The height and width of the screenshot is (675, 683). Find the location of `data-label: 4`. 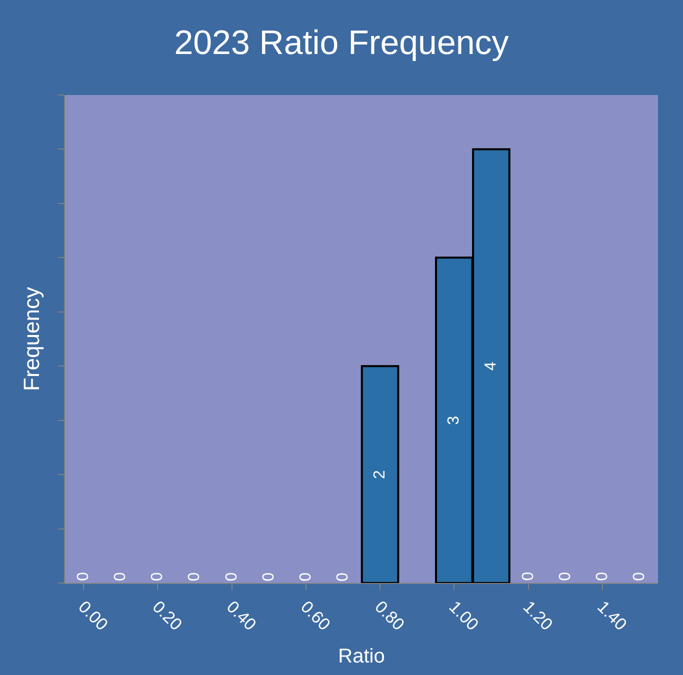

data-label: 4 is located at coordinates (491, 366).